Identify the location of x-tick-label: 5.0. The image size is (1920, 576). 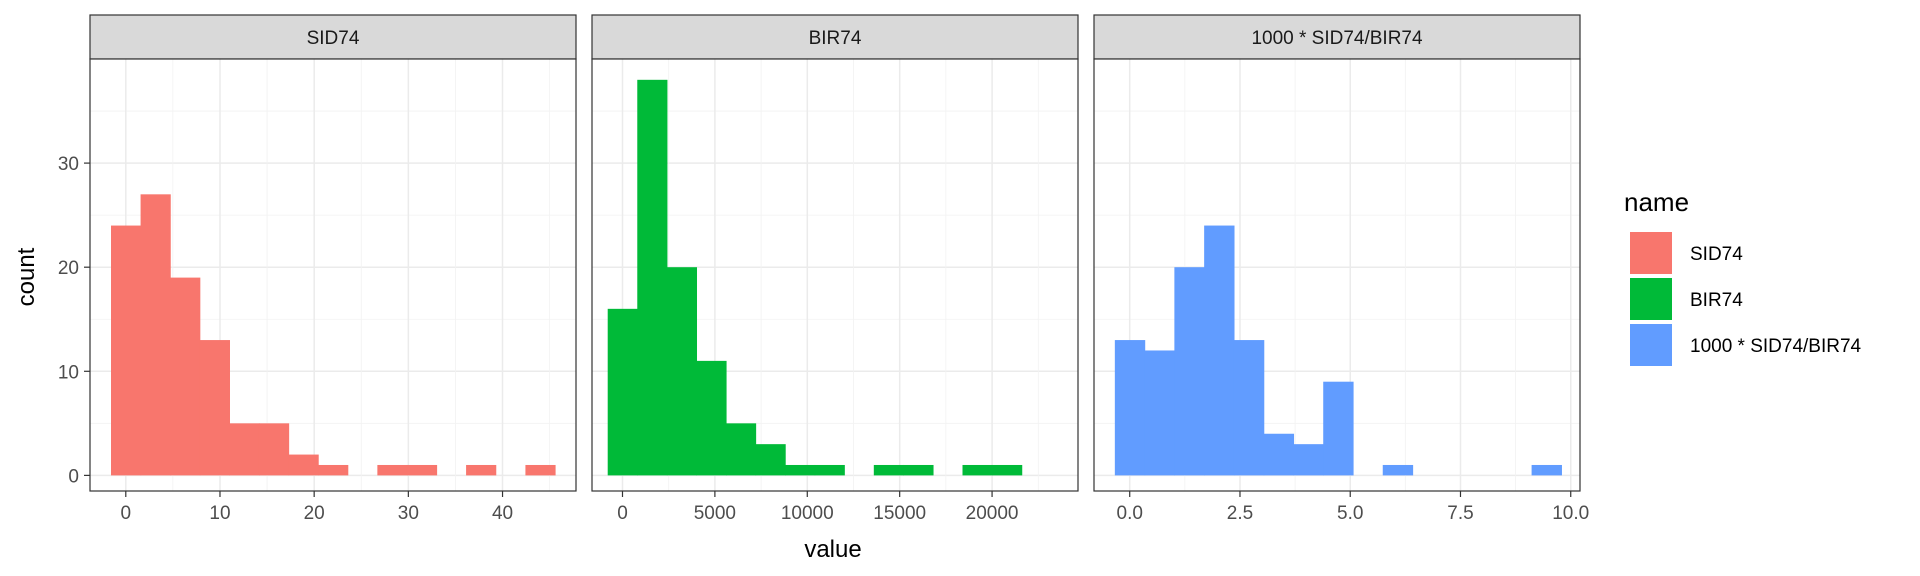
(1350, 513).